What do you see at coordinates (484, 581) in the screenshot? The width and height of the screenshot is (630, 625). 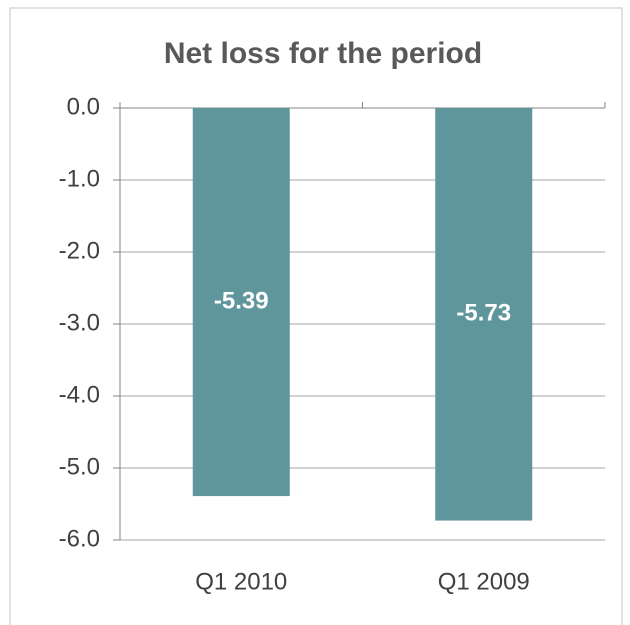 I see `x-tick-label: Q1 2009` at bounding box center [484, 581].